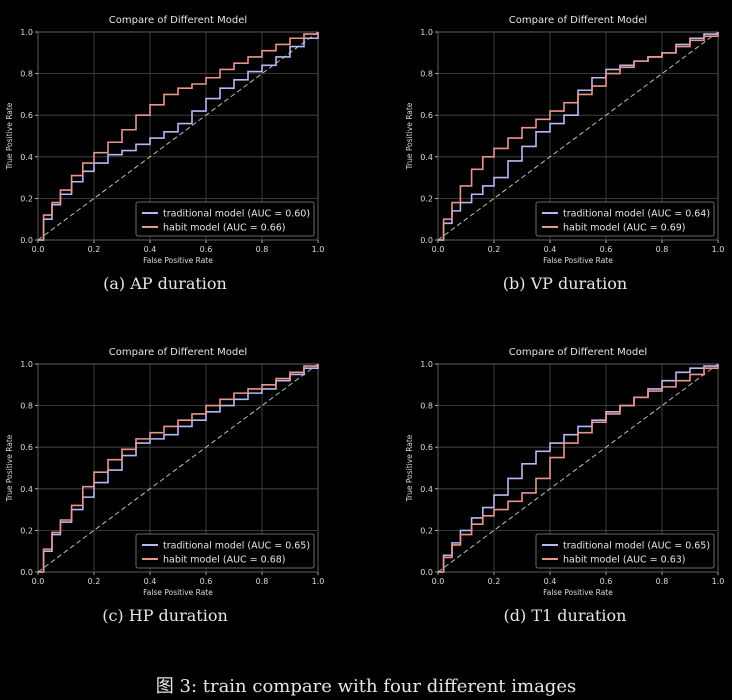  What do you see at coordinates (624, 560) in the screenshot?
I see `legend-label: habit model (AUC = 0.63)` at bounding box center [624, 560].